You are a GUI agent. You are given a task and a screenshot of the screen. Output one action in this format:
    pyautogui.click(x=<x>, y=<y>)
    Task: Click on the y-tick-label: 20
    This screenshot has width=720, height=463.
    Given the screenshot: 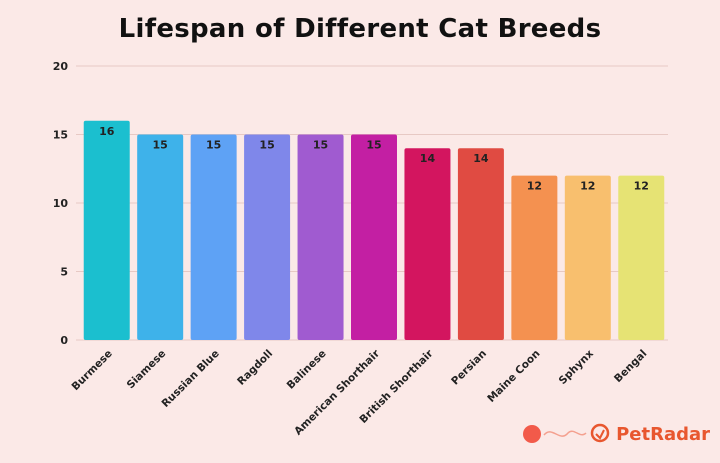 What is the action you would take?
    pyautogui.click(x=61, y=66)
    